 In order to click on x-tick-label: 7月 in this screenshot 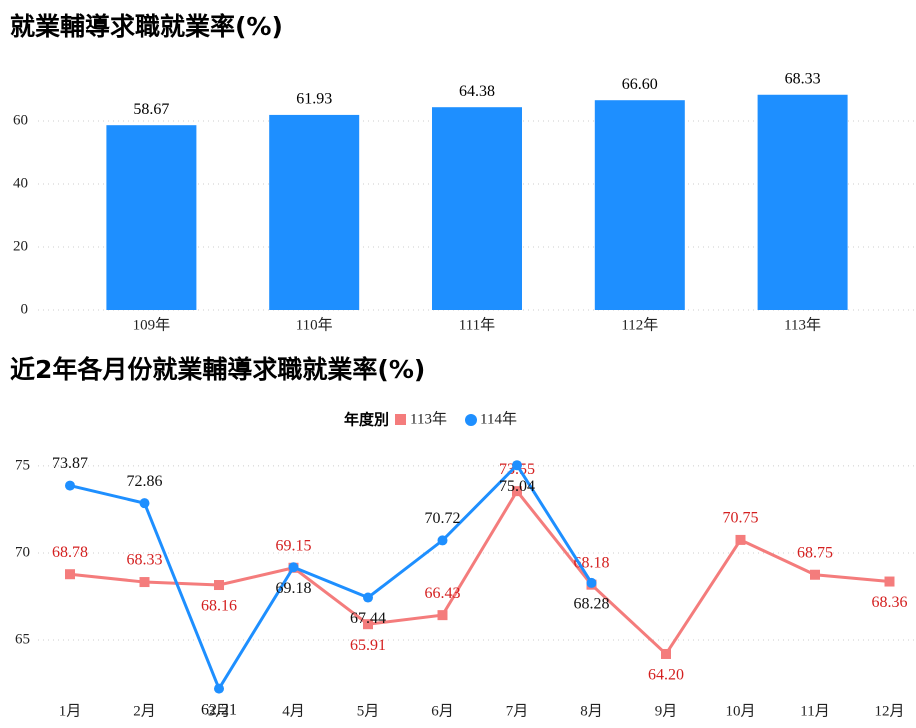, I will do `click(517, 711)`.